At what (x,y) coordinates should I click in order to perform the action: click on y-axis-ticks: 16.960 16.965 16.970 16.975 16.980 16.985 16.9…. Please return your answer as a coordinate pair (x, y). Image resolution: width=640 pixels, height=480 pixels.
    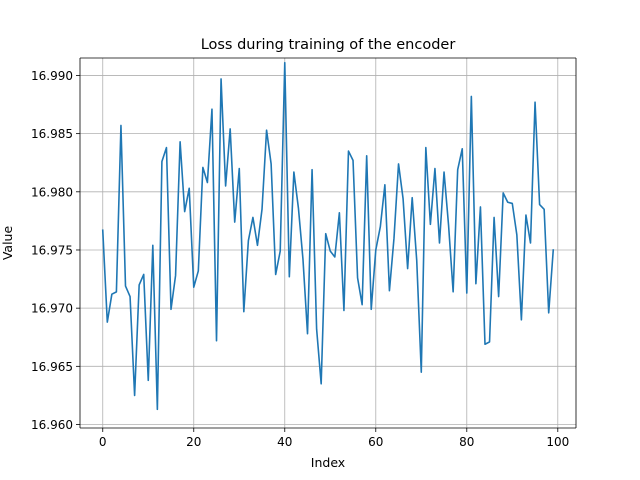
    Looking at the image, I should click on (55, 250).